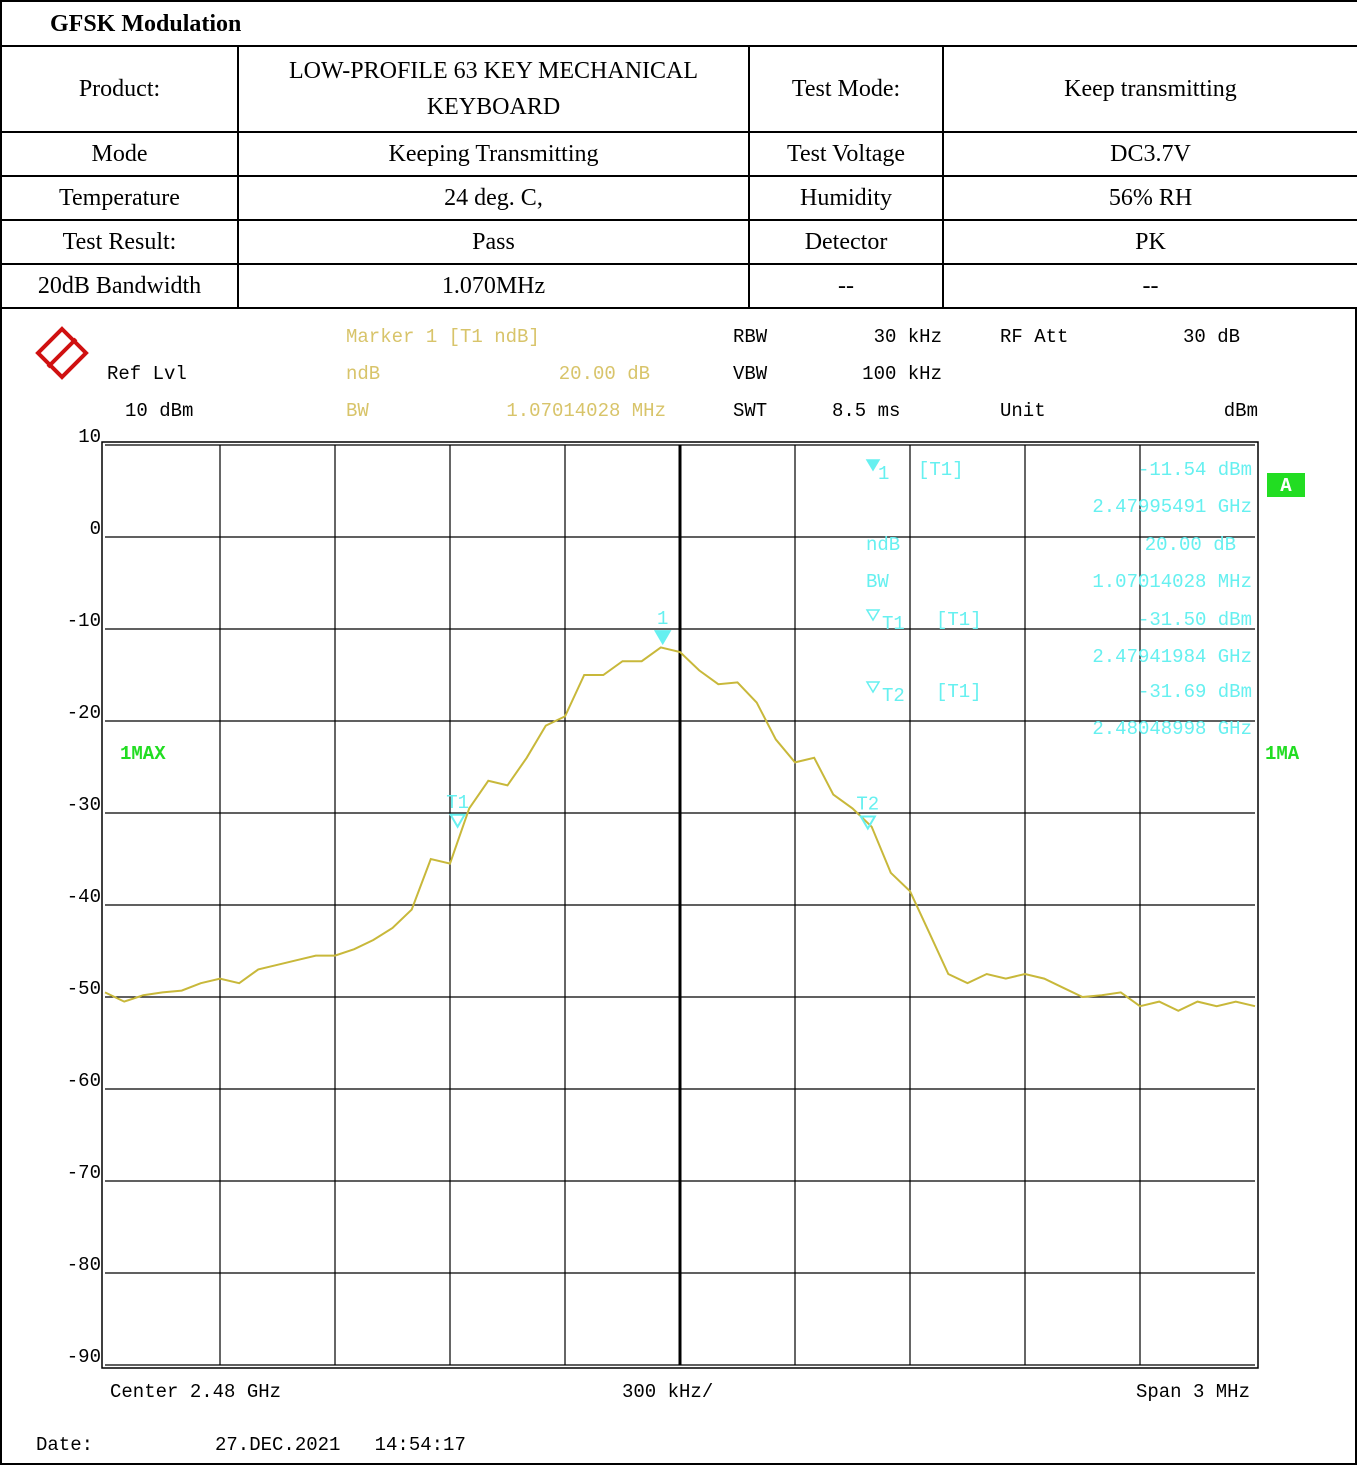  I want to click on y-tick-label: -60, so click(84, 1081).